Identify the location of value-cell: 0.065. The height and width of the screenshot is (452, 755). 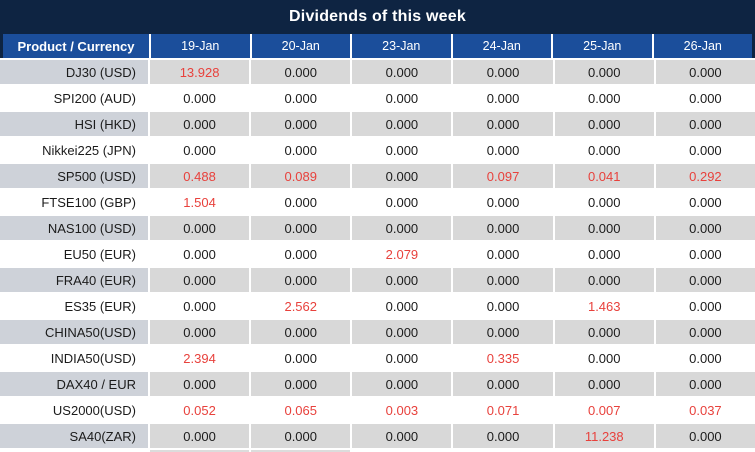
(301, 410).